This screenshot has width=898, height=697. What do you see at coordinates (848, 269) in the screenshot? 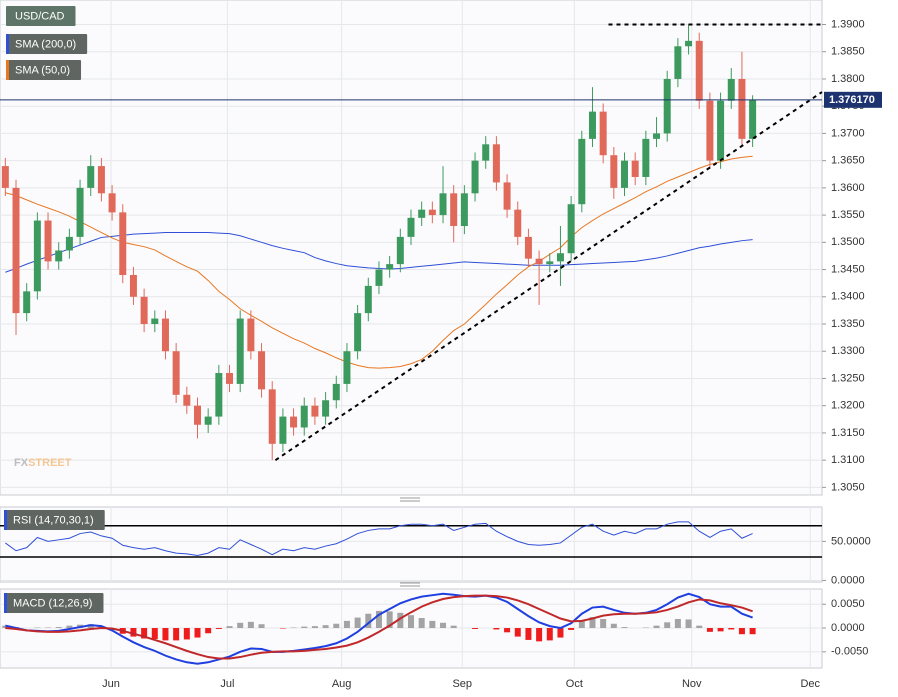
I see `y-tick-label: 1.3450` at bounding box center [848, 269].